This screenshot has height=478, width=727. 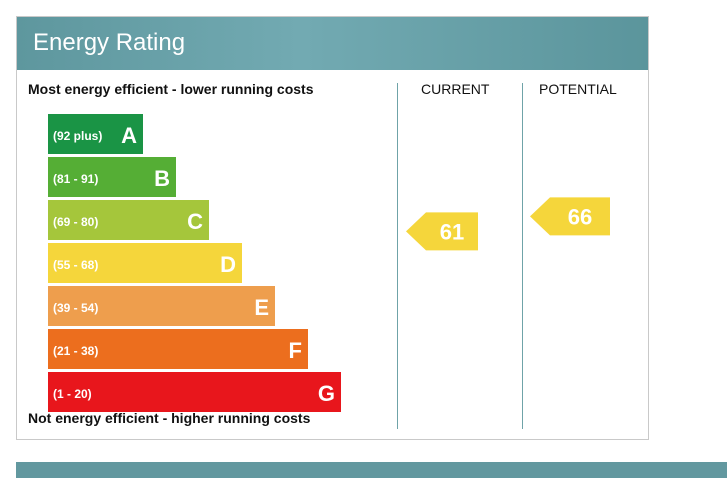 I want to click on band-d-range: (55 - 68), so click(x=75, y=265).